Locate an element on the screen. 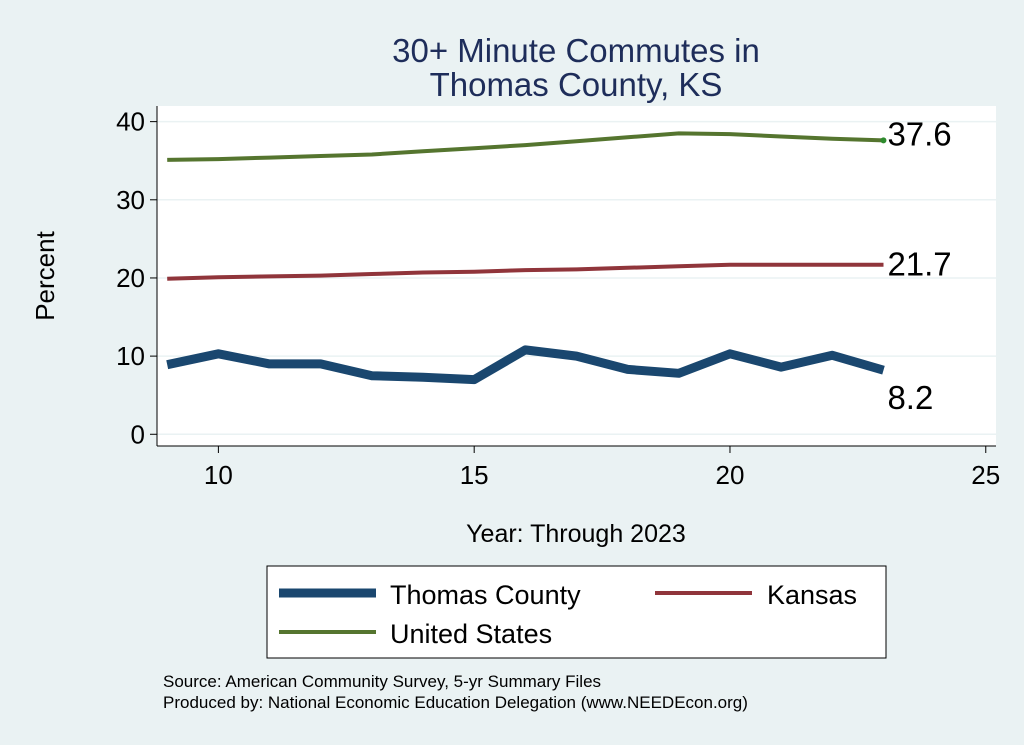 The width and height of the screenshot is (1024, 745). end-label-thomas-county: 8.2 is located at coordinates (910, 397).